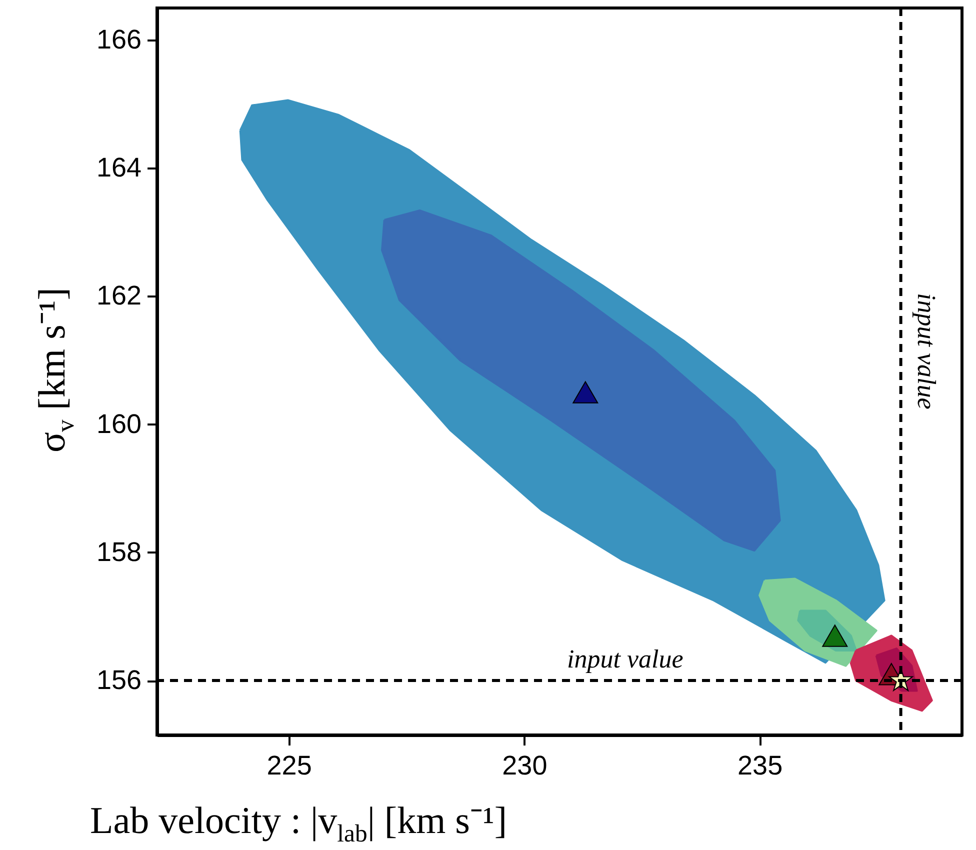 The height and width of the screenshot is (850, 976). I want to click on x-tick-label: 225, so click(289, 765).